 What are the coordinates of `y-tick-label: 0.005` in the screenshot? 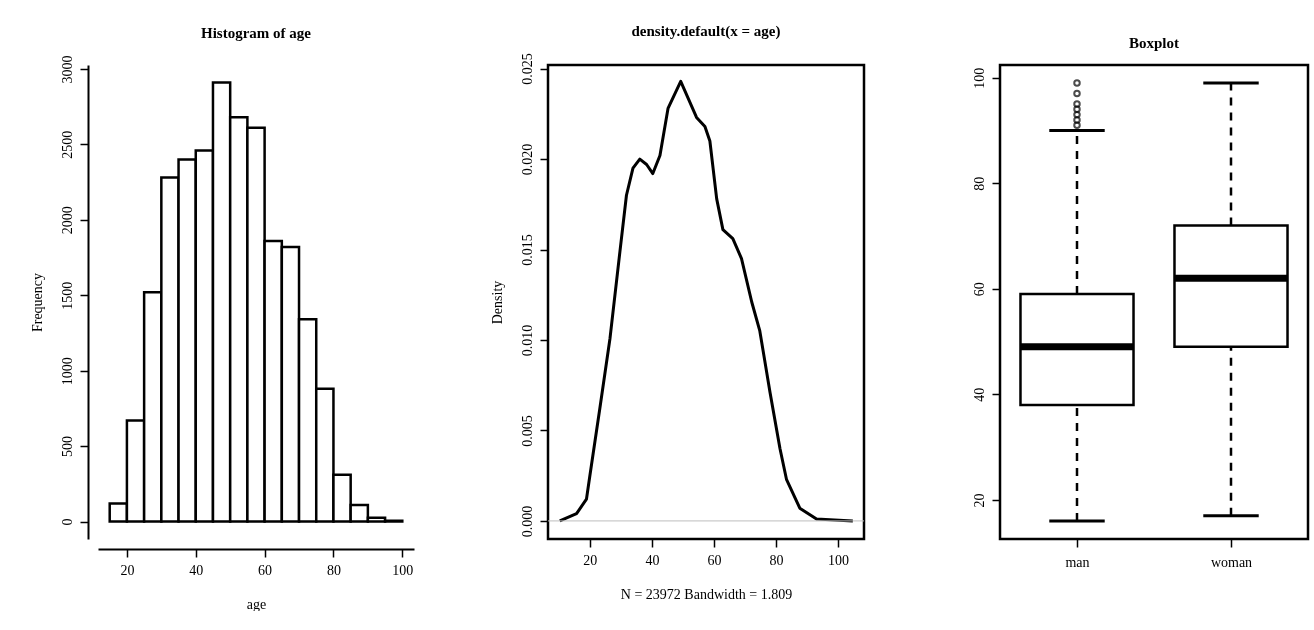 It's located at (527, 431).